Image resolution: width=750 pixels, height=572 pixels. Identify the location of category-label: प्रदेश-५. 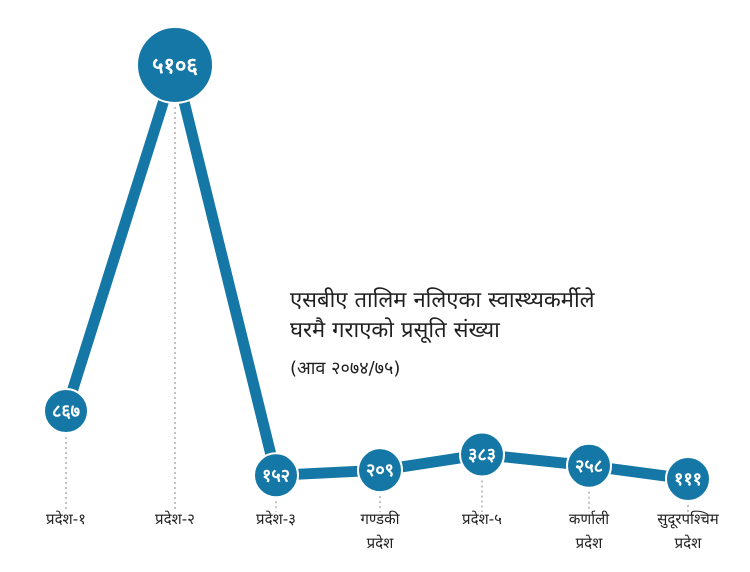
(482, 519).